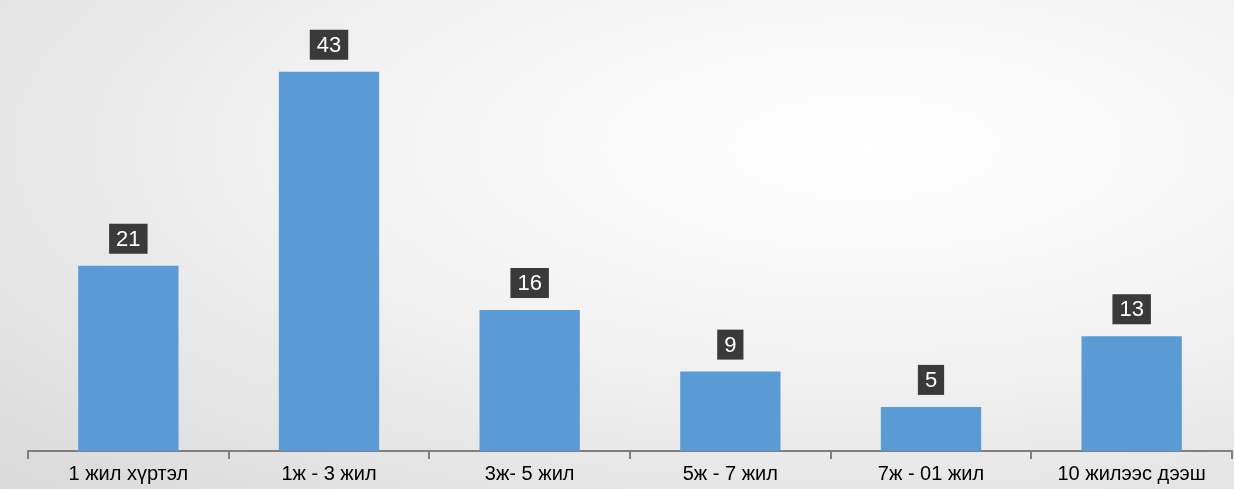  I want to click on data-label: 21, so click(128, 238).